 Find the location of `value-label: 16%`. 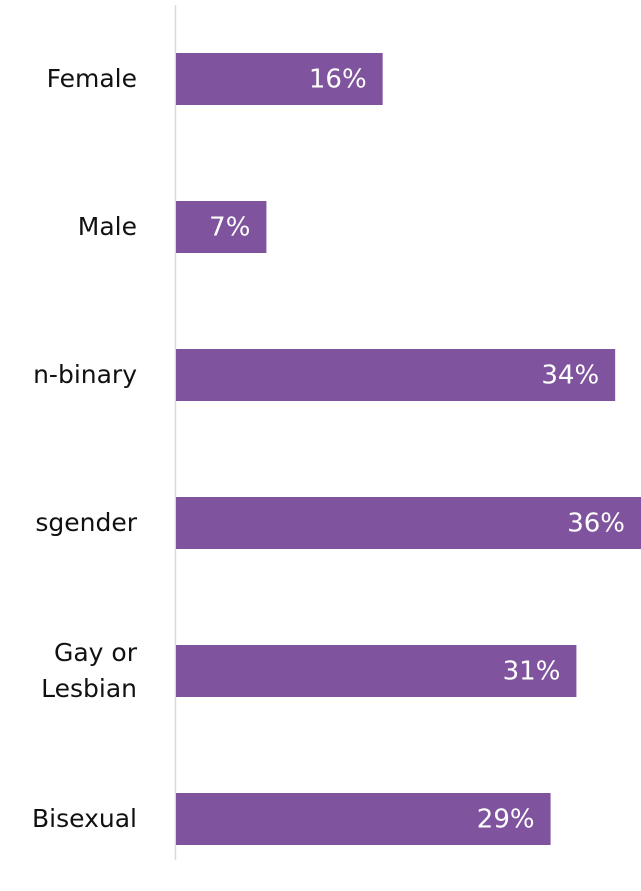

value-label: 16% is located at coordinates (338, 80).